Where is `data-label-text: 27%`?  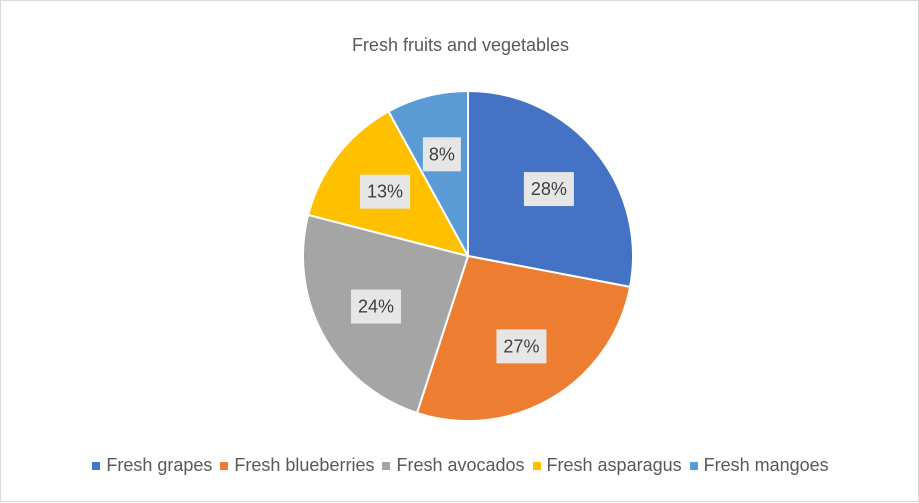 data-label-text: 27% is located at coordinates (521, 346).